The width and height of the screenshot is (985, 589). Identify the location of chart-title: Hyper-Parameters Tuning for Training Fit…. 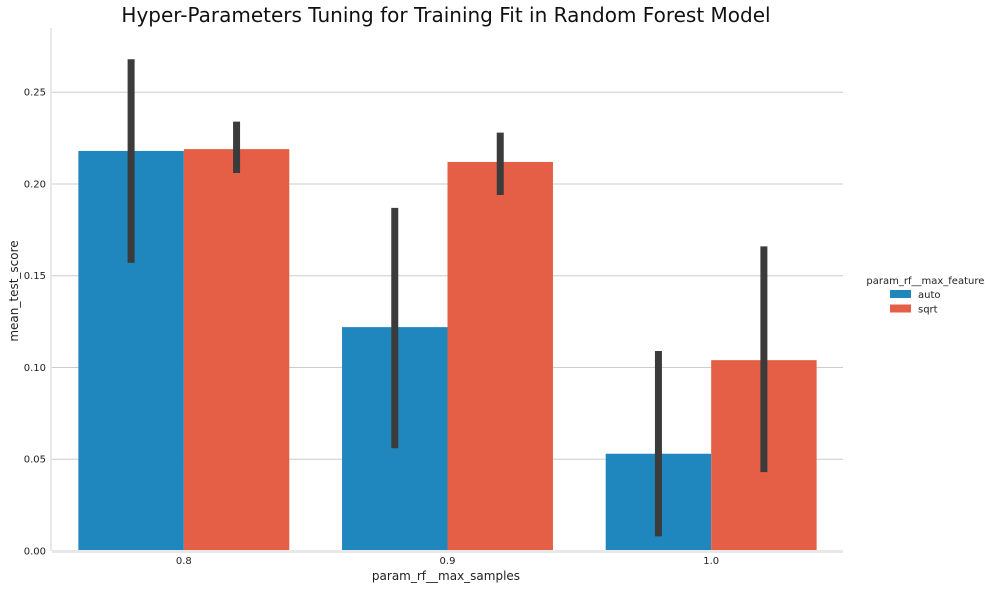
(445, 15).